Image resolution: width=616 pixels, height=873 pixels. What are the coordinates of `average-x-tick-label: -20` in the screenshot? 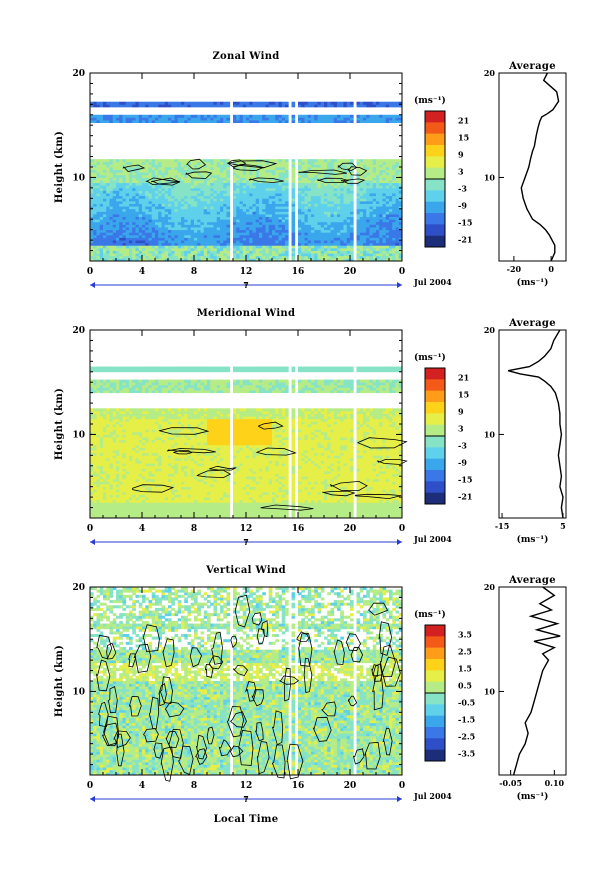 It's located at (514, 269).